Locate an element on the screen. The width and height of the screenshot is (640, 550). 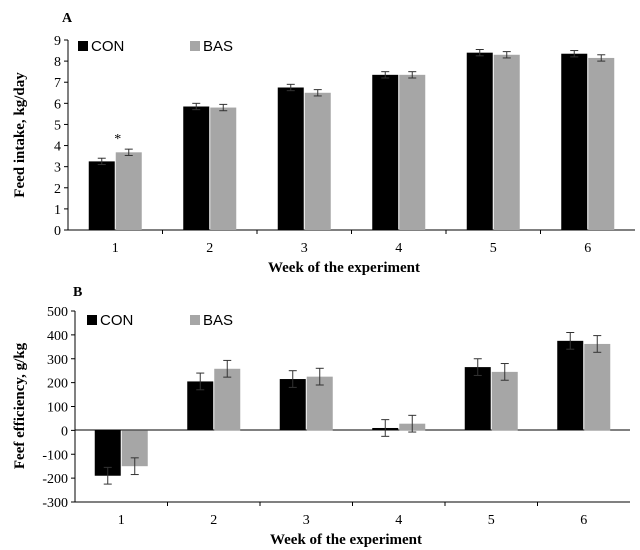
y-tick-label: 2 is located at coordinates (57, 189).